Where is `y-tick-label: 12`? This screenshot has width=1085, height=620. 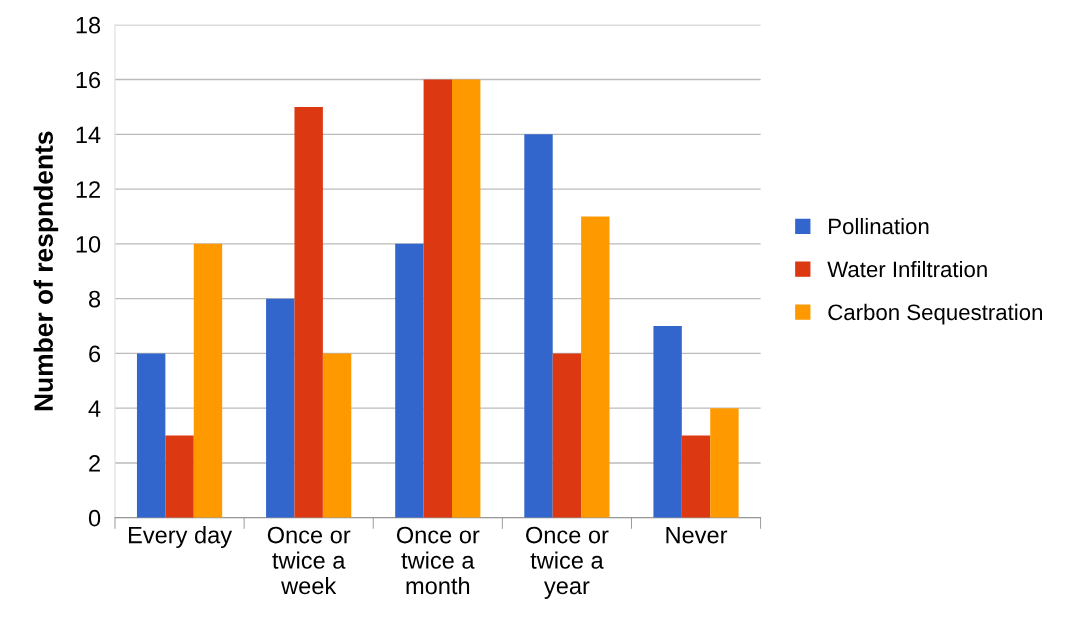 y-tick-label: 12 is located at coordinates (88, 189).